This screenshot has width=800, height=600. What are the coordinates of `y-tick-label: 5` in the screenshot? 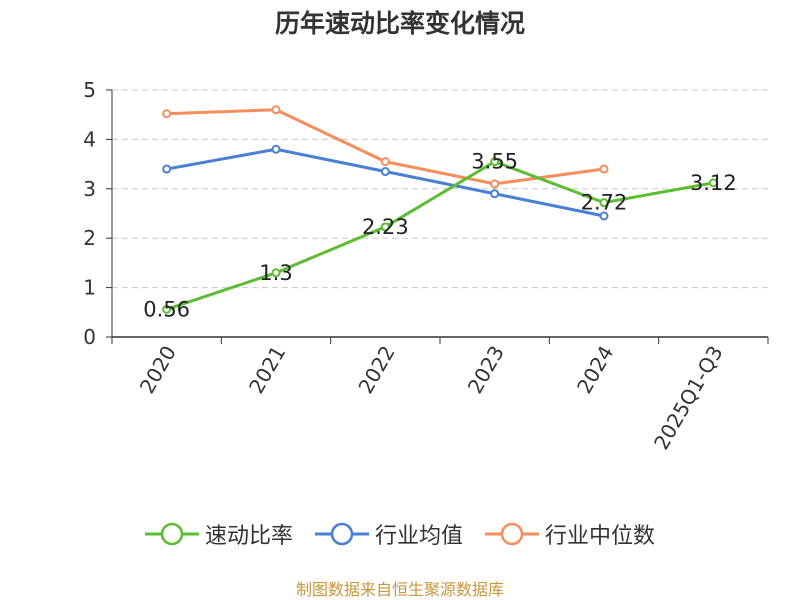 It's located at (89, 90).